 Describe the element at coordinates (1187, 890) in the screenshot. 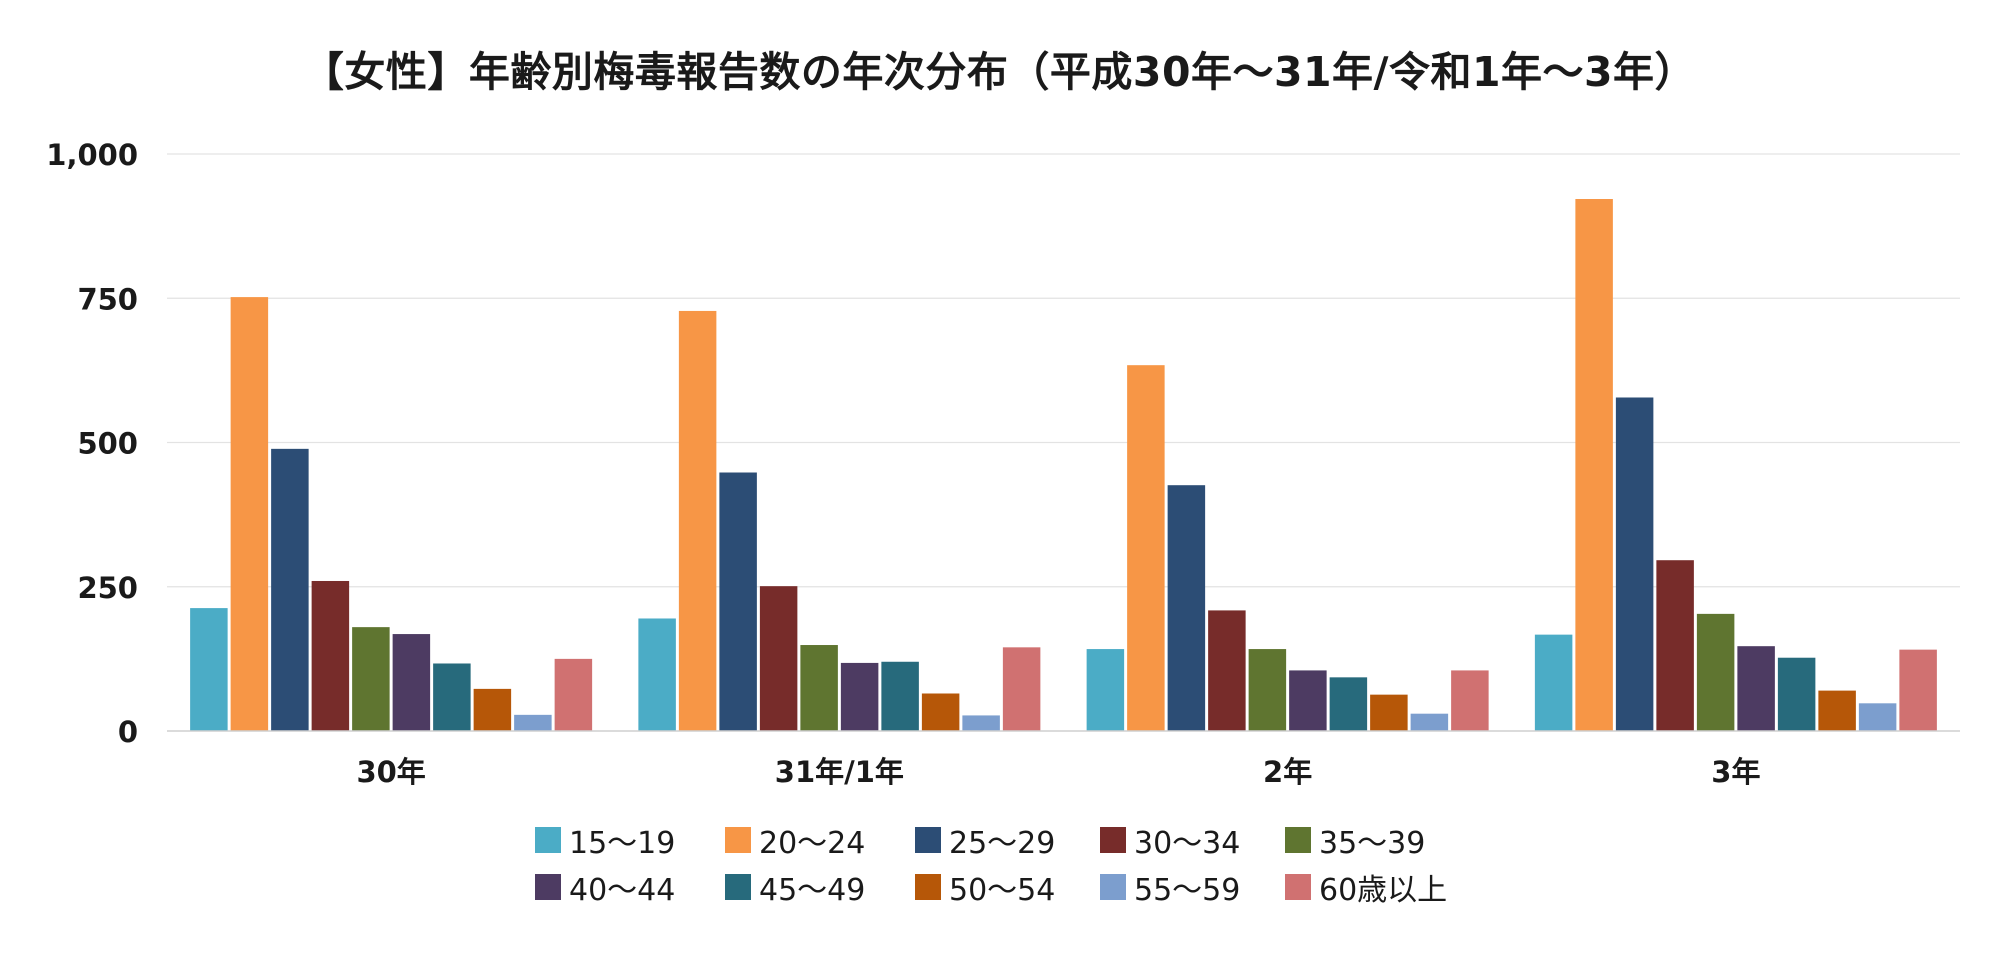

I see `legend-label: 55～59` at that location.